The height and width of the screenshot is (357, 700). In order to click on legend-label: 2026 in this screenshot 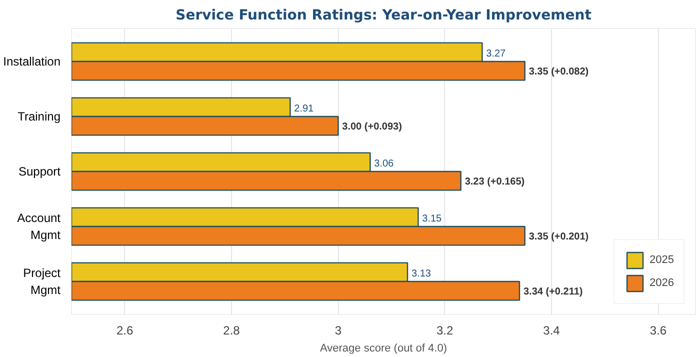, I will do `click(662, 283)`.